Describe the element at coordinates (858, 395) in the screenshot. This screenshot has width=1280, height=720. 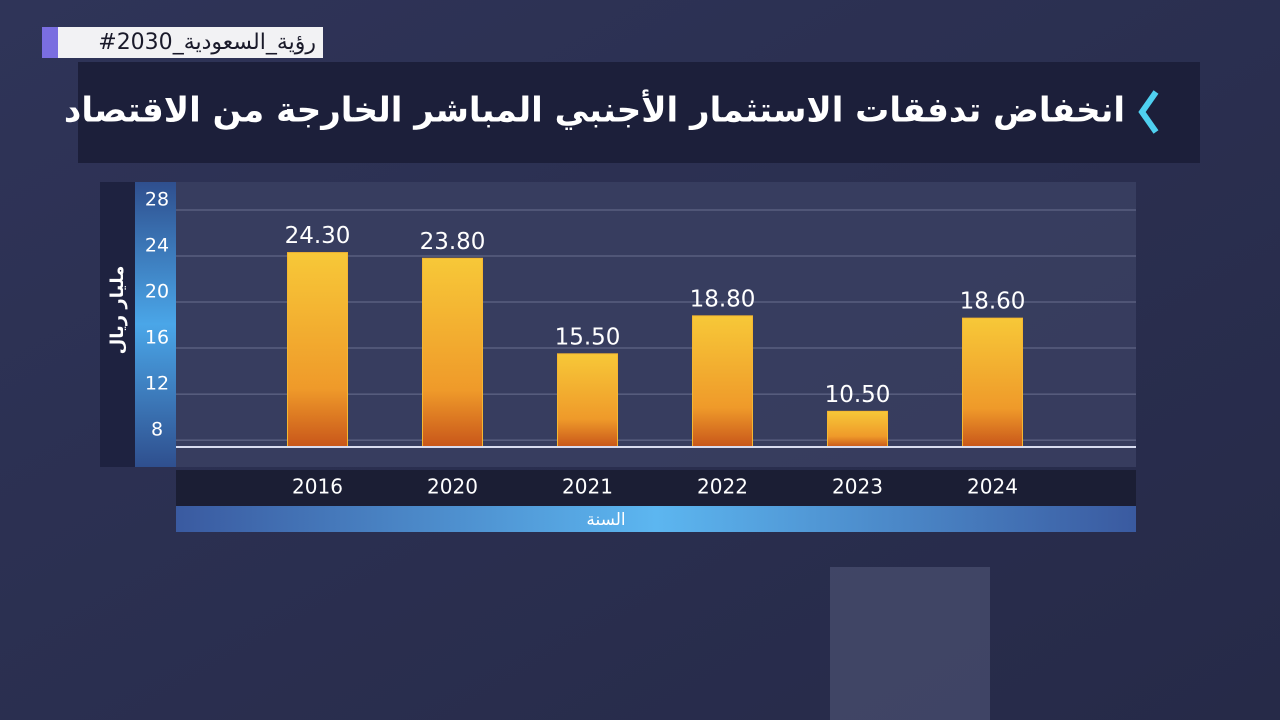
I see `value-label: 10.50` at that location.